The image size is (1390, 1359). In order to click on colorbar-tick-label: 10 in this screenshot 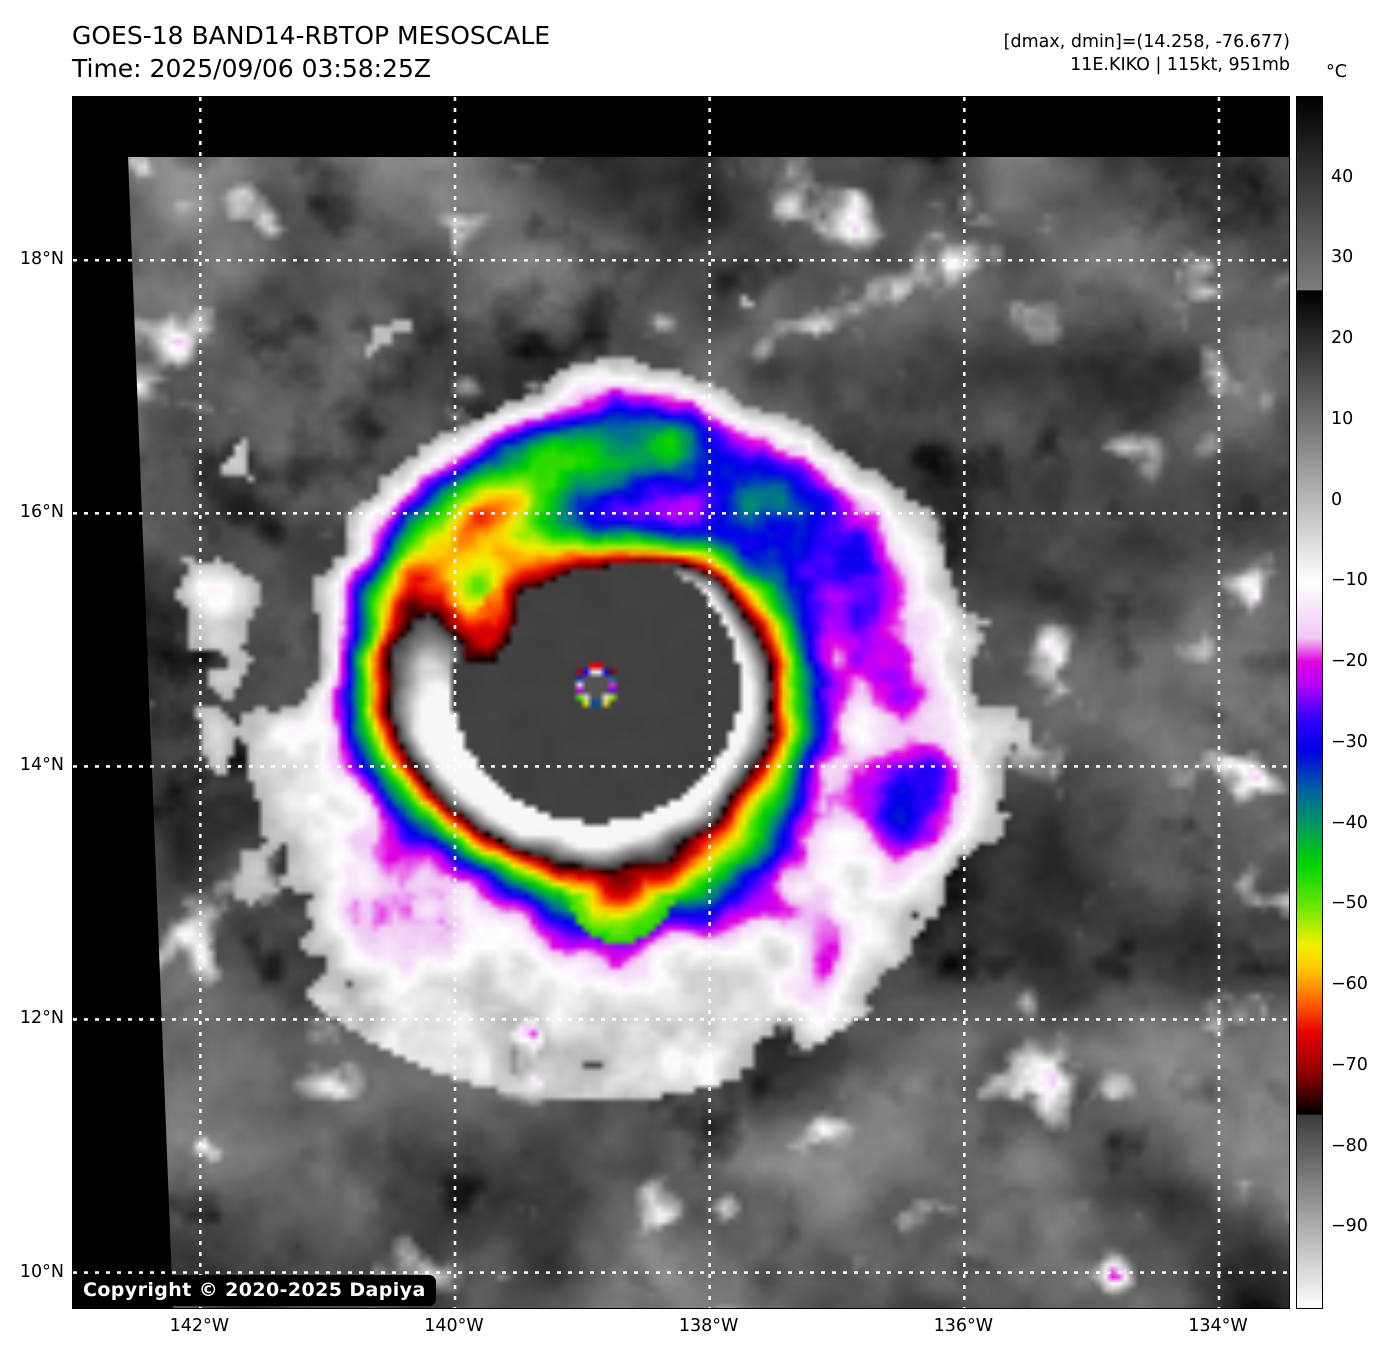, I will do `click(1342, 418)`.